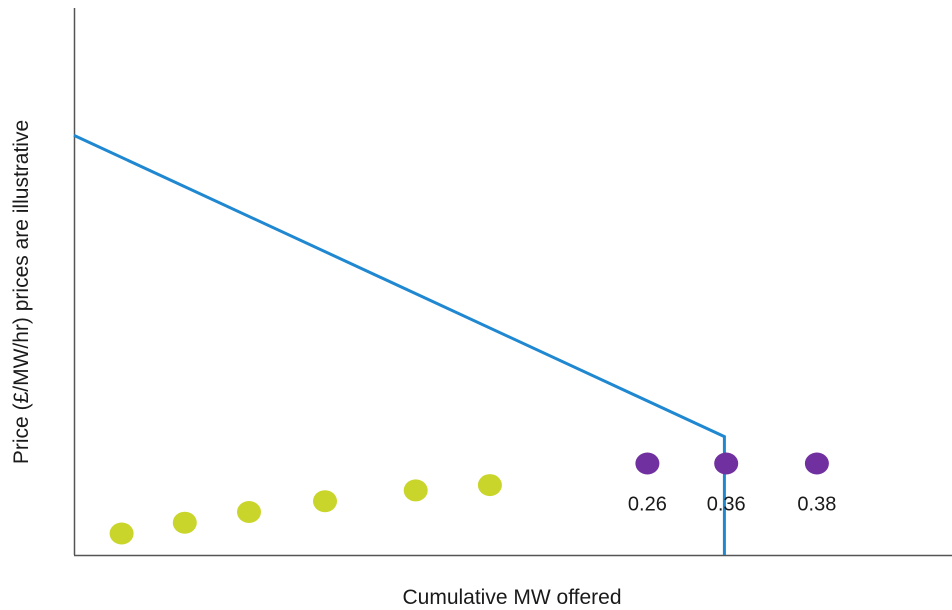  I want to click on labels-layer: 0.26 0.36 0.38, so click(732, 505).